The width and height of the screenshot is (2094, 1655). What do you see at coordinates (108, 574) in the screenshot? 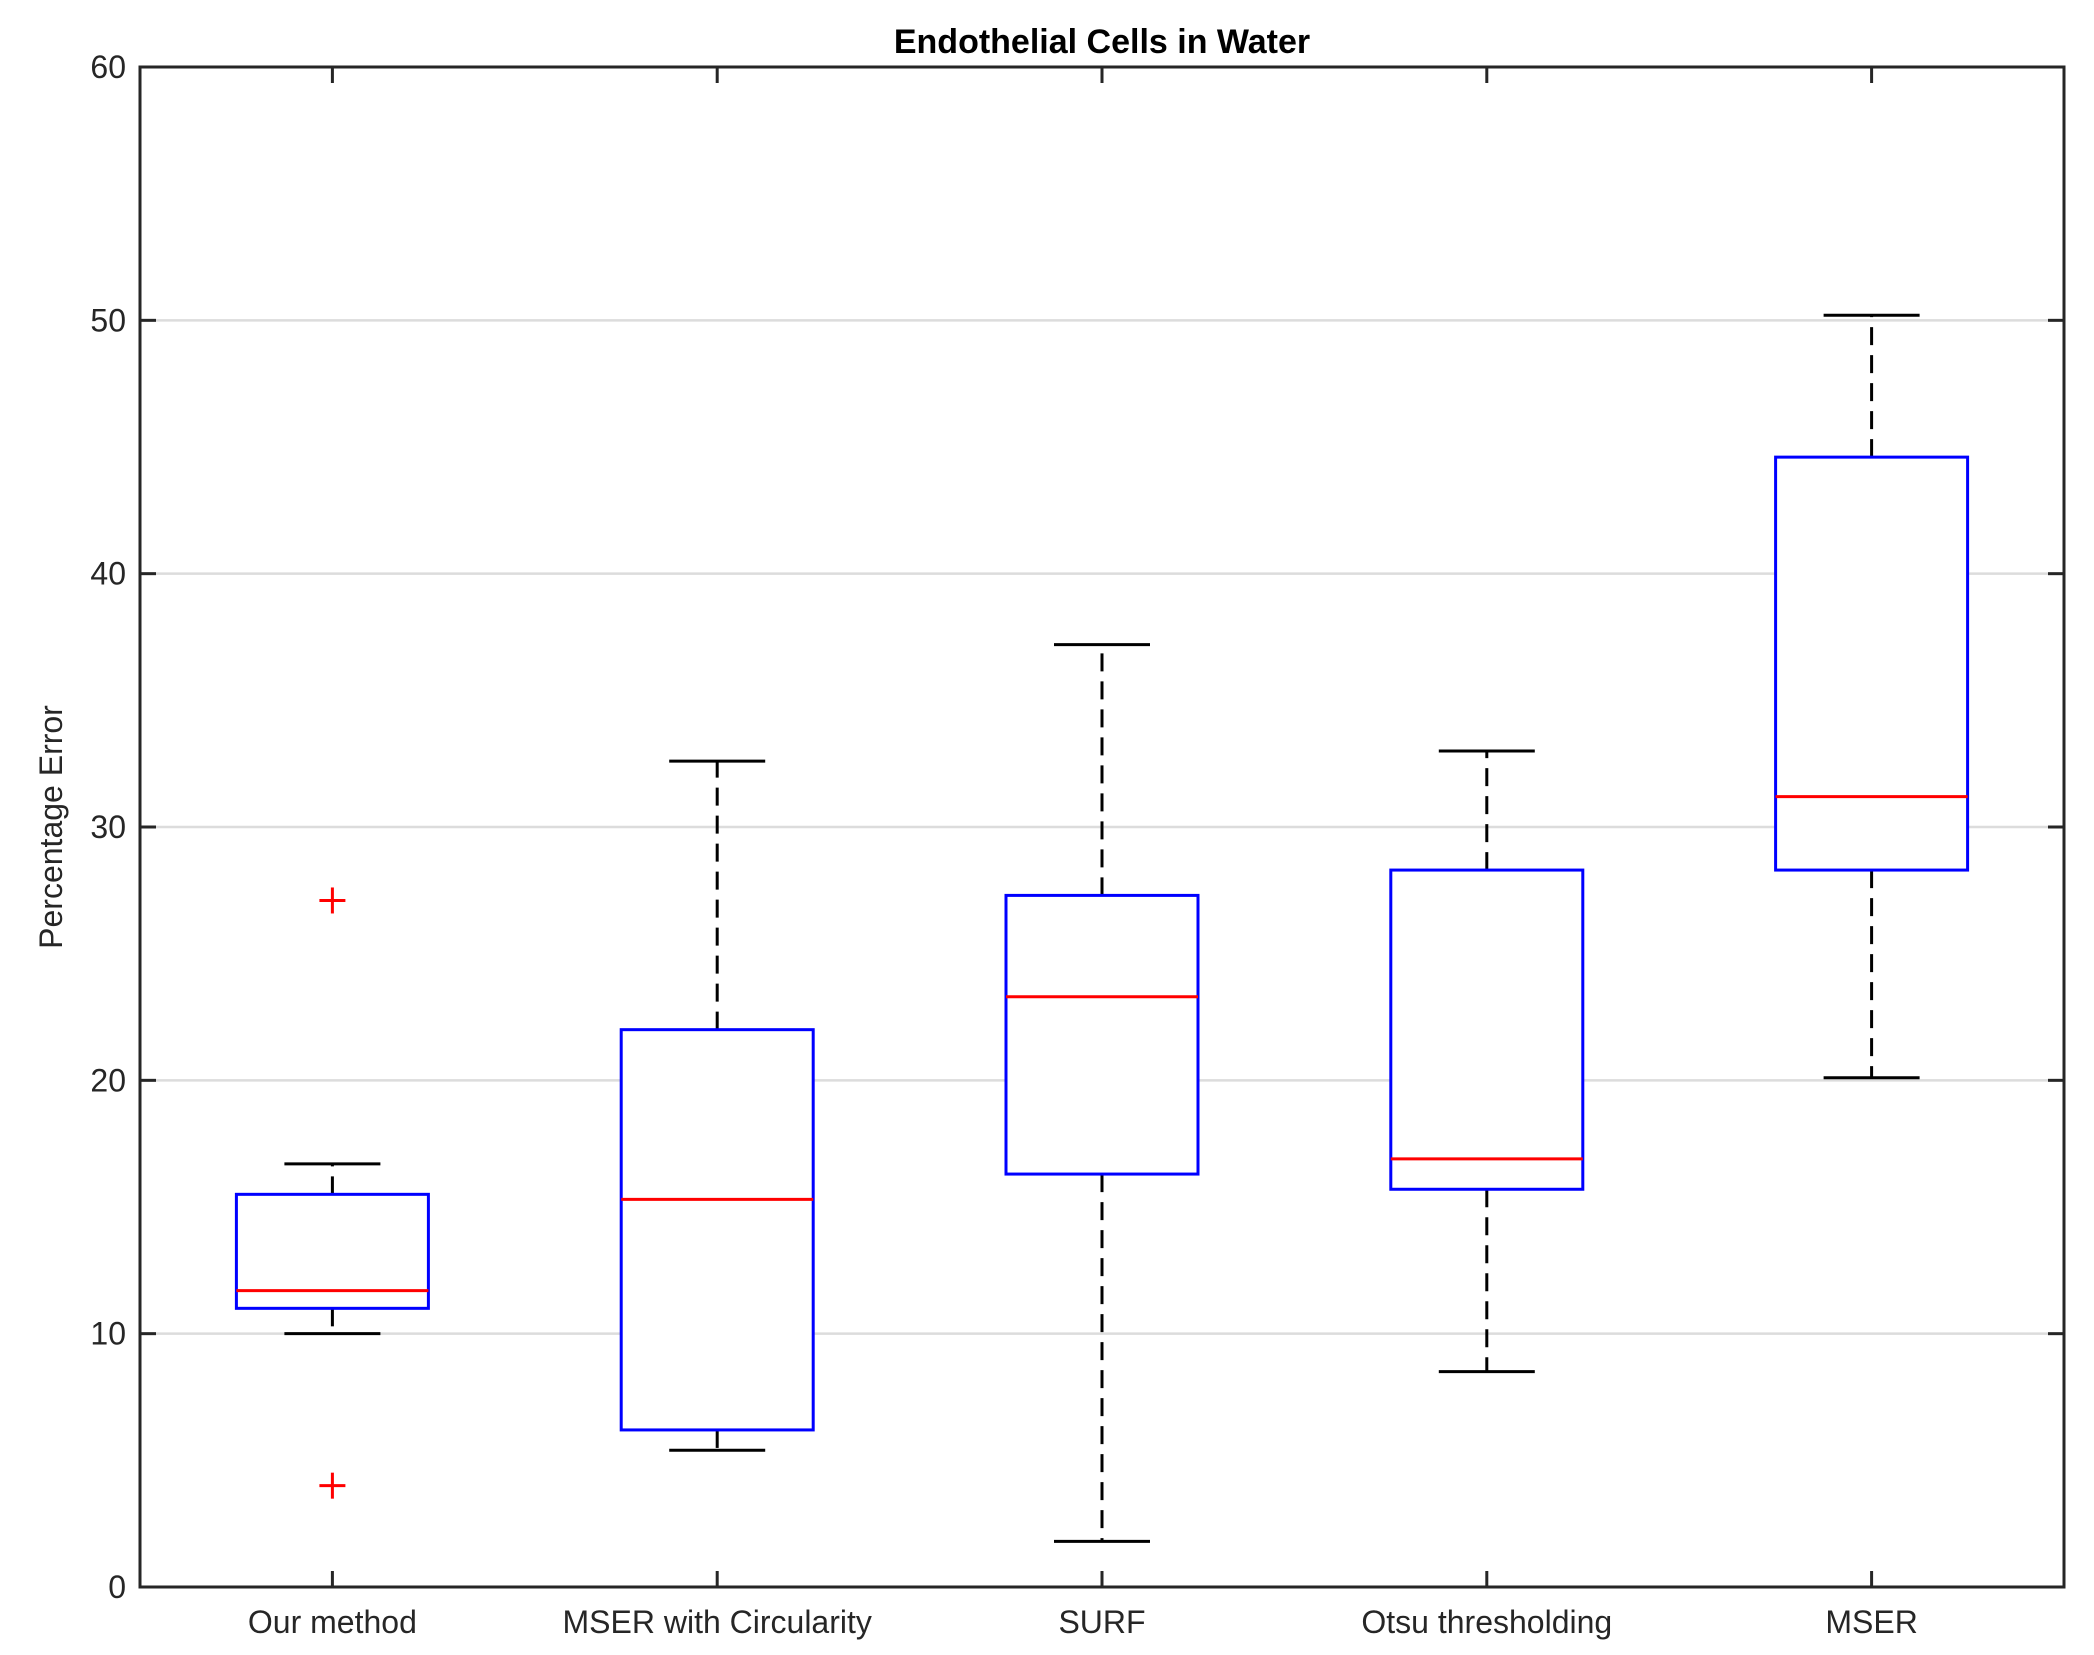
I see `y-tick-label: 40` at bounding box center [108, 574].